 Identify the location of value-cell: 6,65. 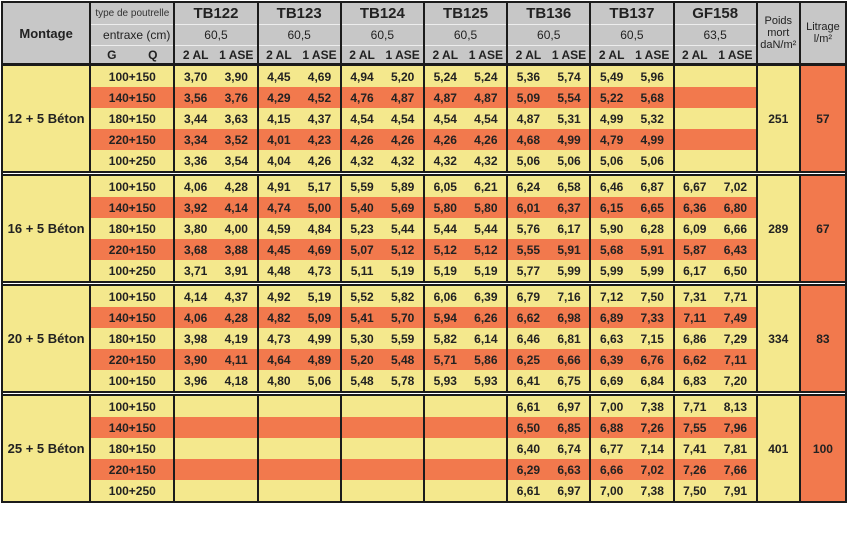
(652, 207).